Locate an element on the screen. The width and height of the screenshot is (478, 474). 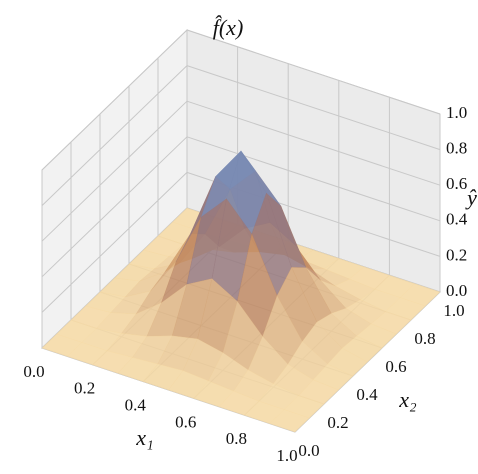
z-tick-label: 0.4 is located at coordinates (457, 219).